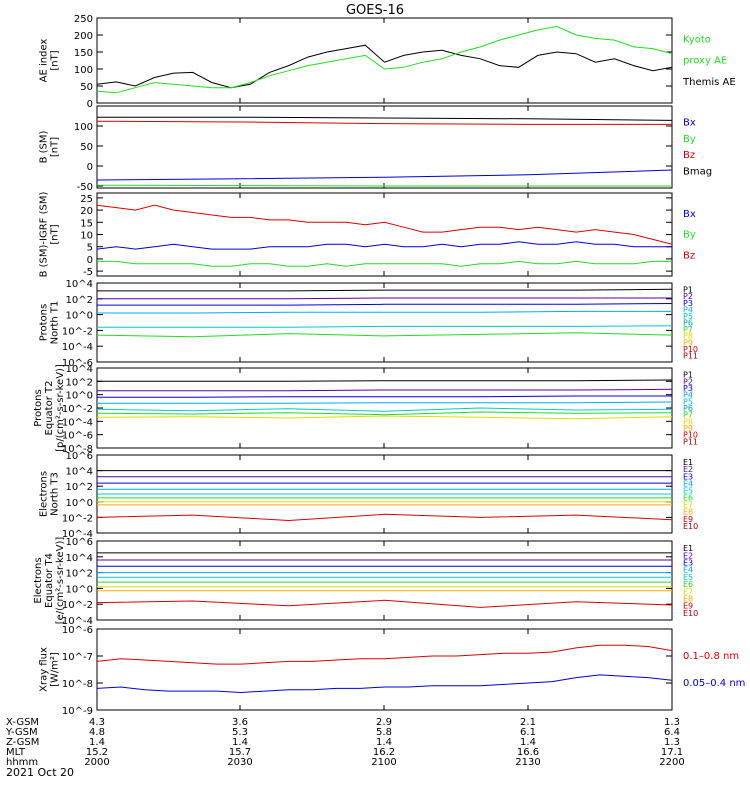  I want to click on y-tick-label: 10^-6, so click(77, 363).